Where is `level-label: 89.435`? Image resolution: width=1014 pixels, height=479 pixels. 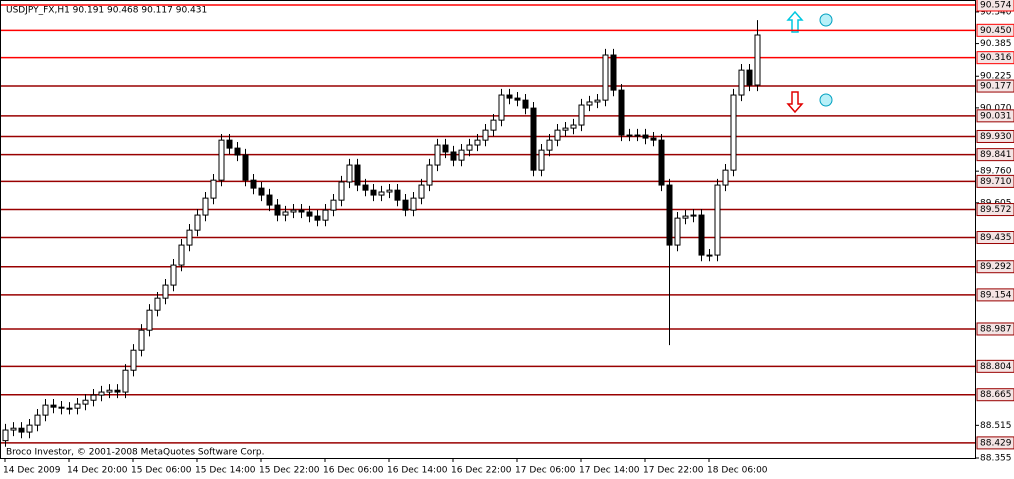 level-label: 89.435 is located at coordinates (996, 238).